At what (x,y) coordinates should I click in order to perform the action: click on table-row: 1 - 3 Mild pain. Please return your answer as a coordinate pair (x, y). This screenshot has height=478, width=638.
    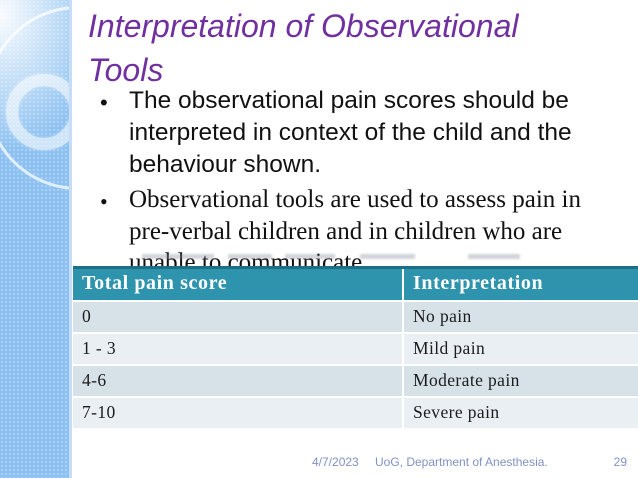
    Looking at the image, I should click on (355, 349).